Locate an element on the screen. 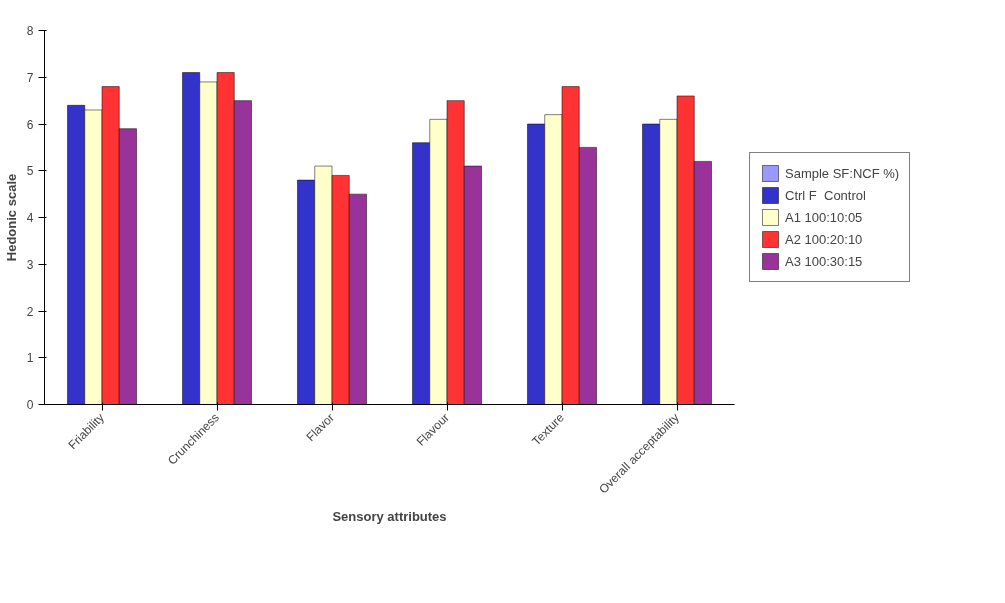 This screenshot has width=1005, height=603. legend-label: A3 100:30:15 is located at coordinates (824, 261).